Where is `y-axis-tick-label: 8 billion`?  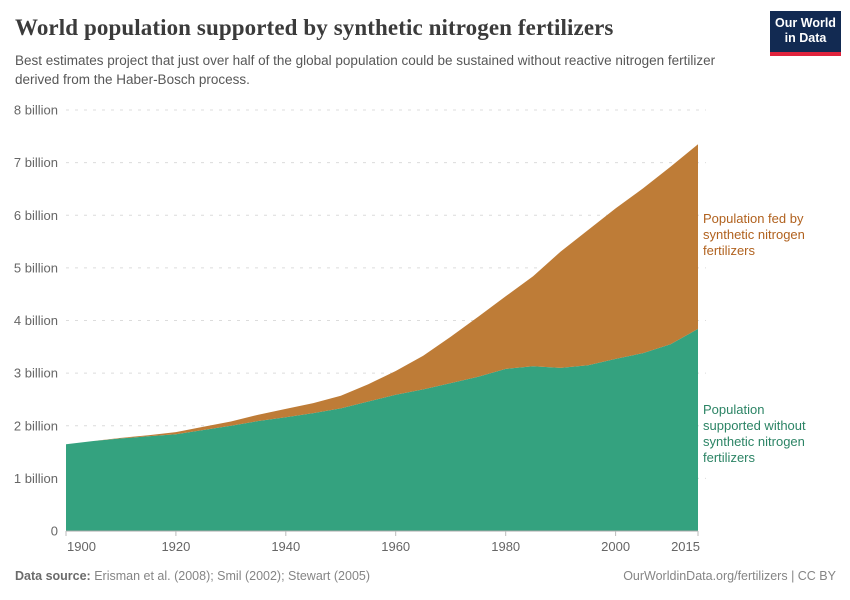 y-axis-tick-label: 8 billion is located at coordinates (36, 110).